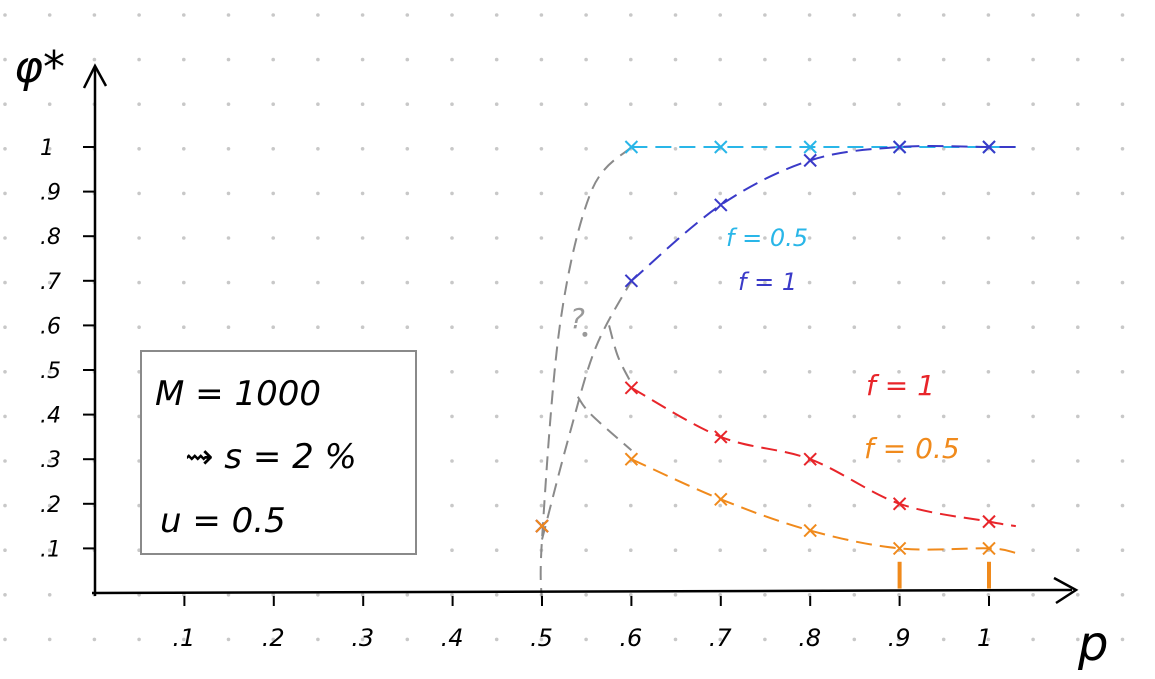 Image resolution: width=1155 pixels, height=679 pixels. I want to click on y-tick-label: .5, so click(50, 371).